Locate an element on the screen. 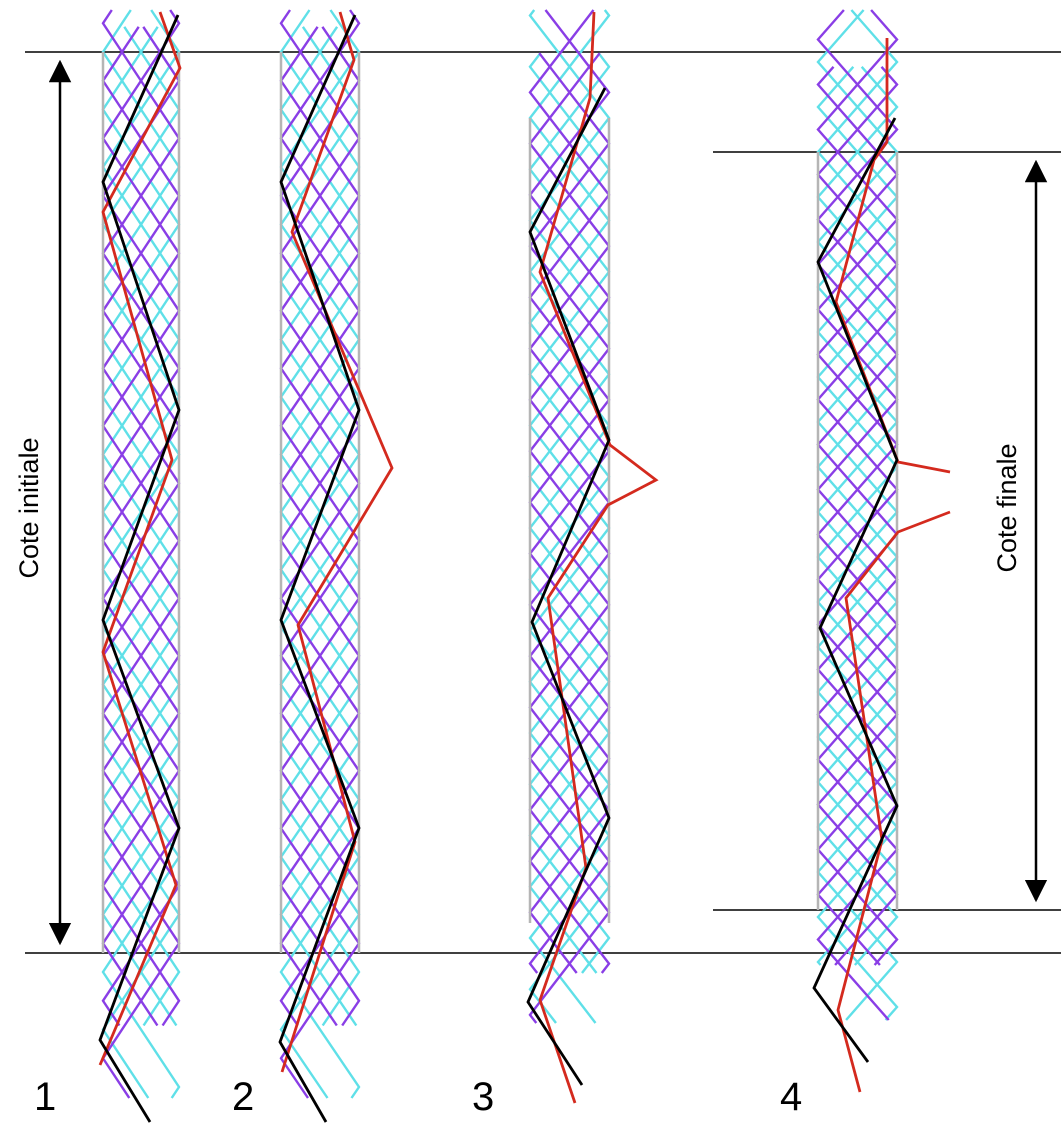 Image resolution: width=1061 pixels, height=1124 pixels. stage-1-red-trace is located at coordinates (140, 538).